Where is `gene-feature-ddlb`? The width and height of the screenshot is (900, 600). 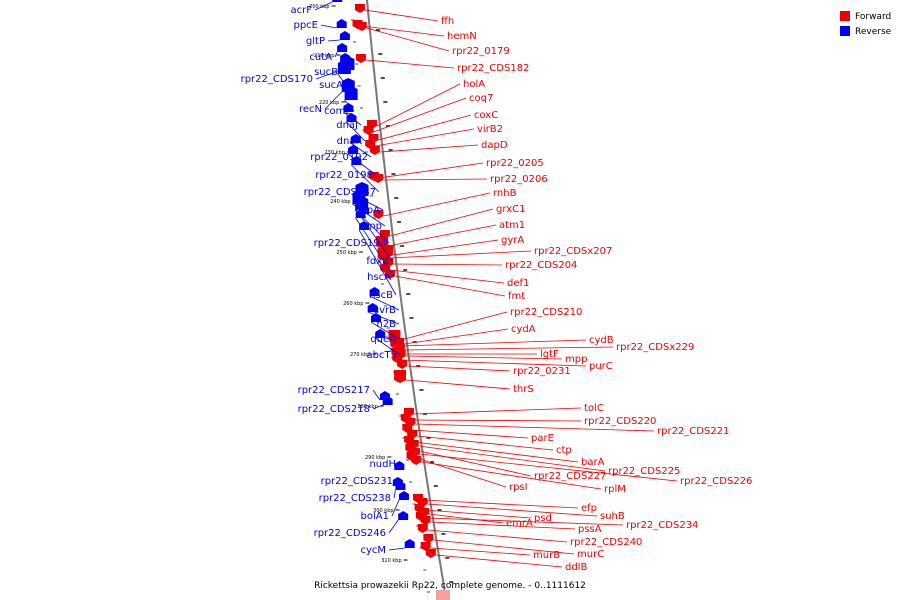 gene-feature-ddlb is located at coordinates (430, 553).